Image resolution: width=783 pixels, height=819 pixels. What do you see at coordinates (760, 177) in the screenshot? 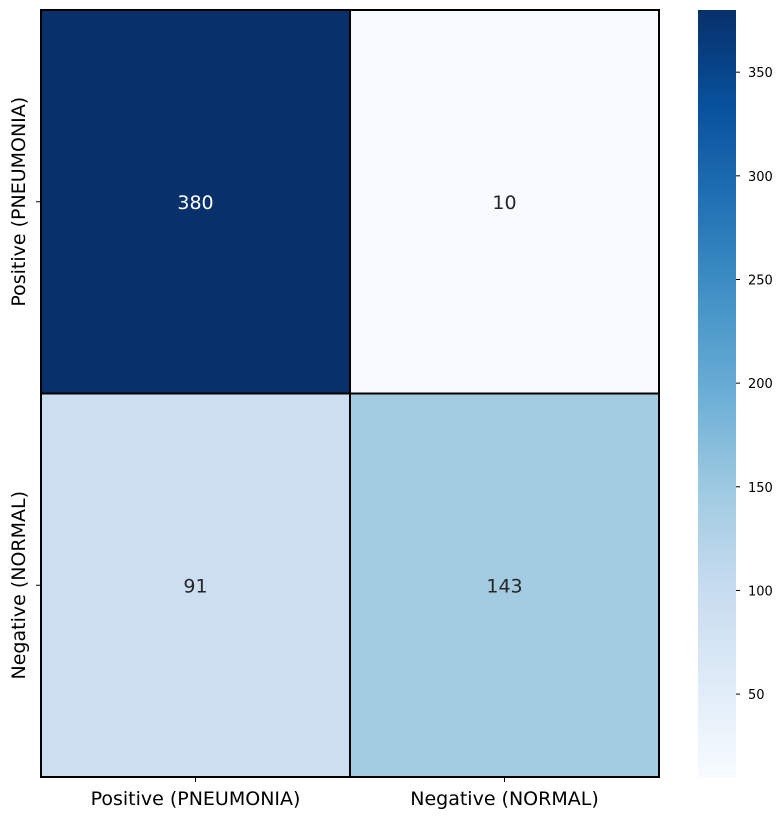
I see `colorbar-tick-label: 300` at bounding box center [760, 177].